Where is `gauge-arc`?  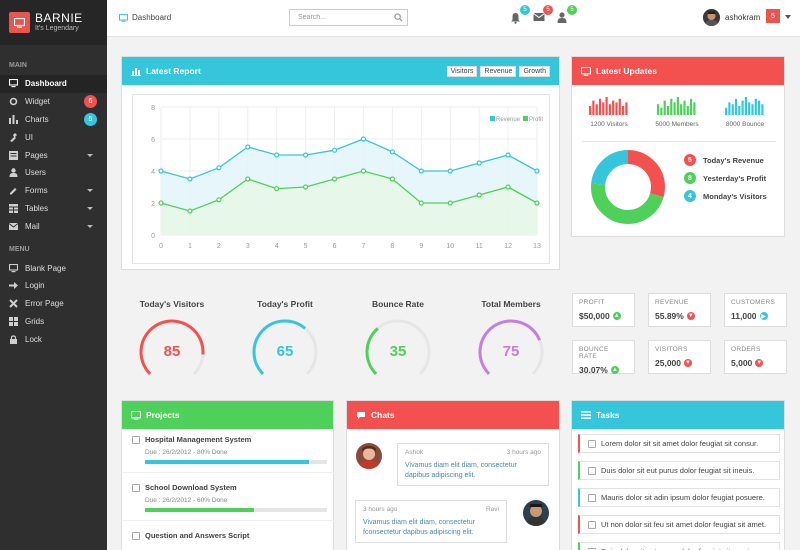
gauge-arc is located at coordinates (285, 347).